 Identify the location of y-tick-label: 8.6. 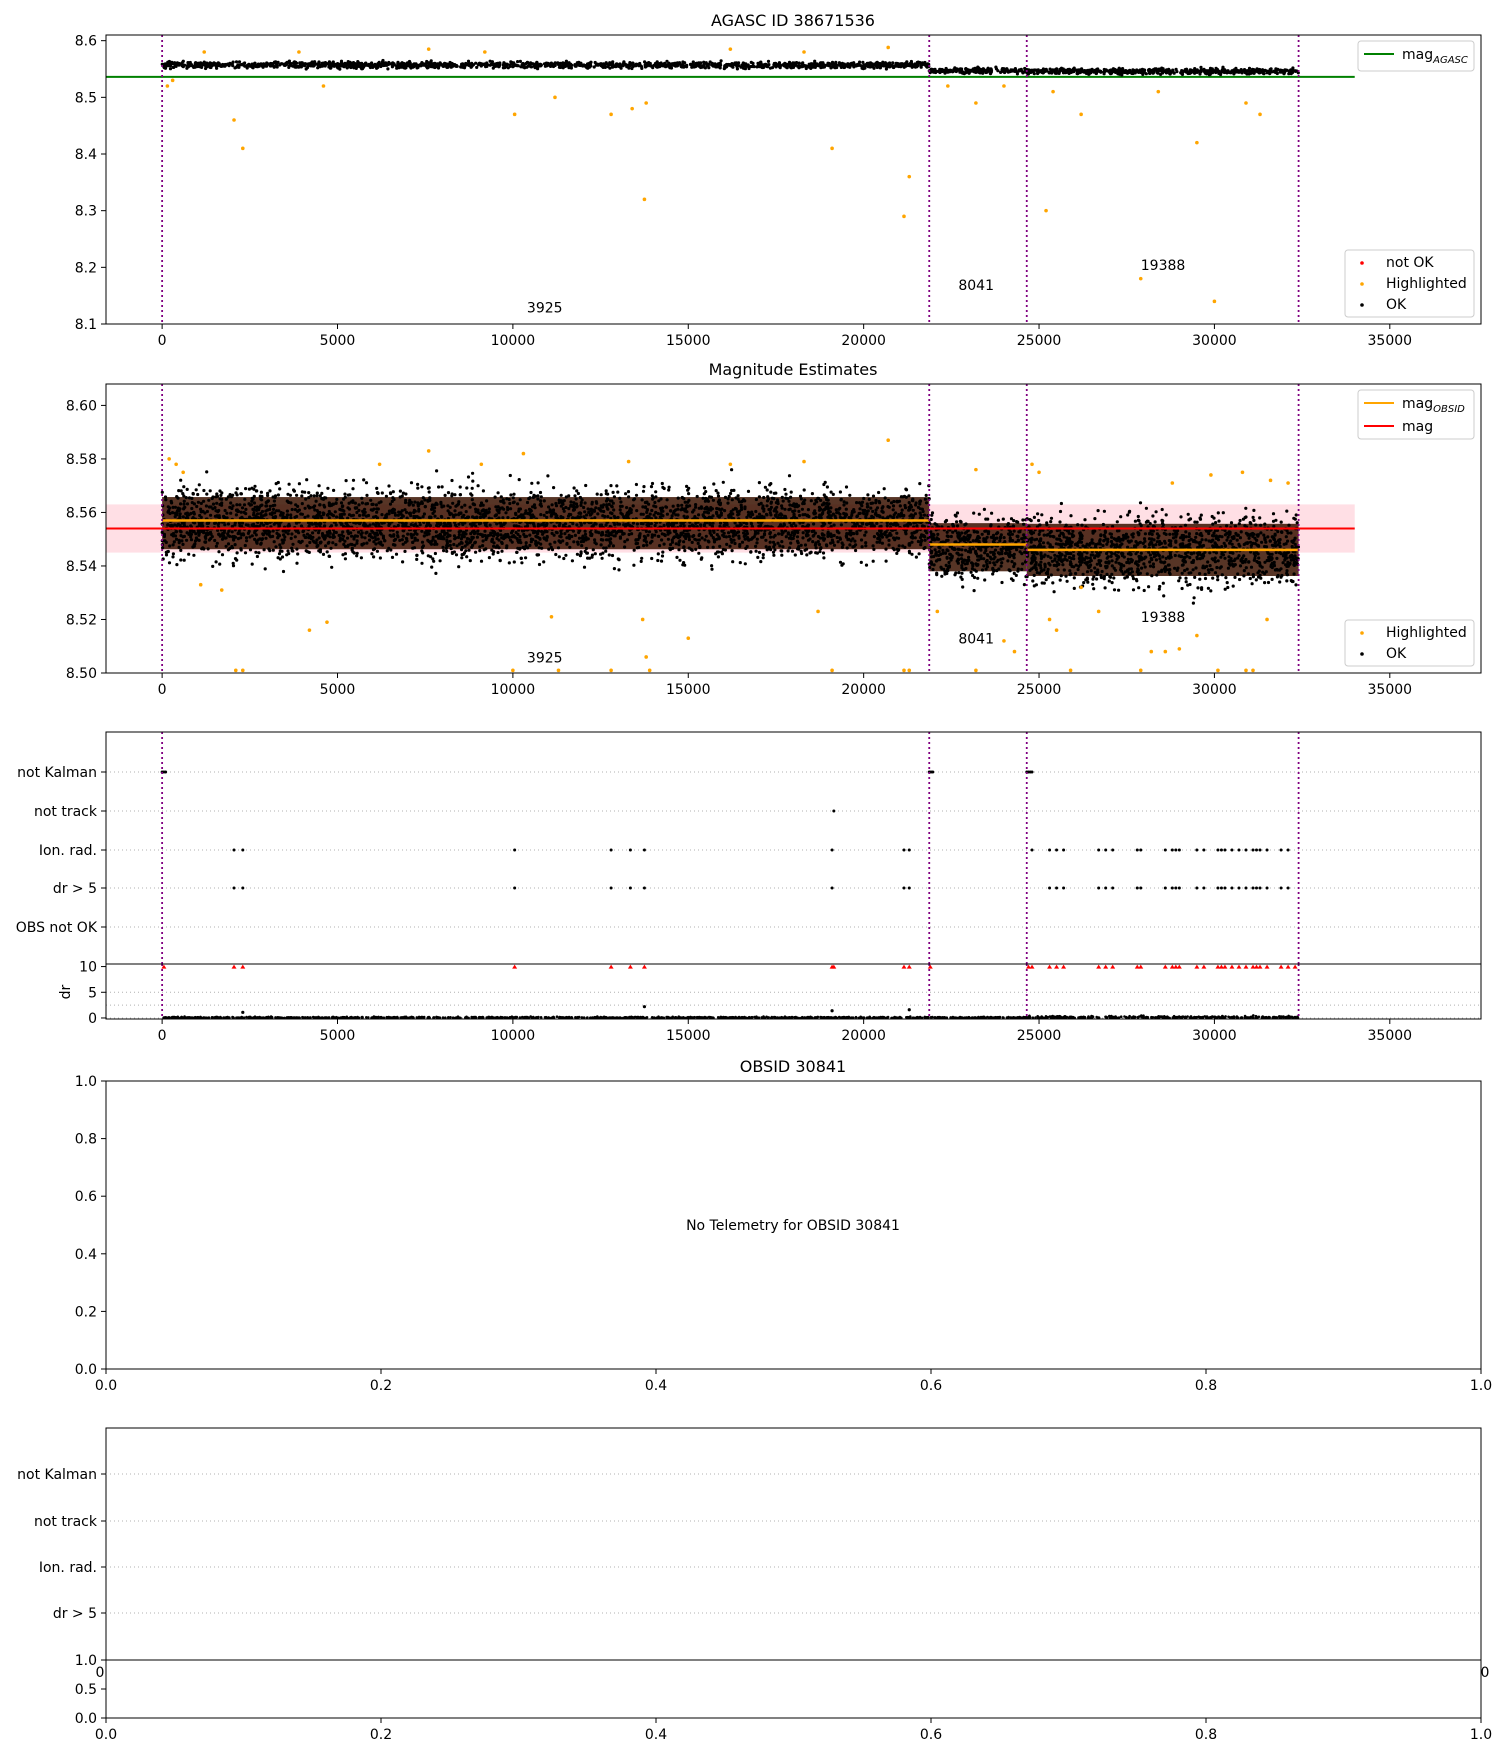
(86, 42).